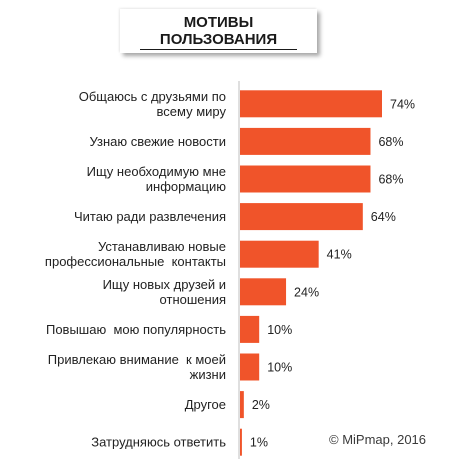 This screenshot has width=450, height=462. I want to click on category-label: жизни, so click(208, 374).